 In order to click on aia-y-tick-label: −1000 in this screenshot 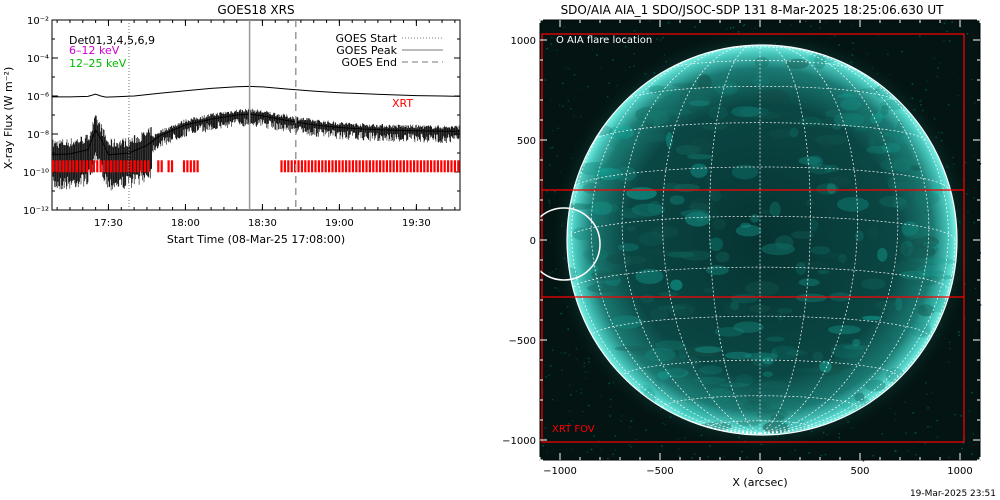, I will do `click(519, 441)`.